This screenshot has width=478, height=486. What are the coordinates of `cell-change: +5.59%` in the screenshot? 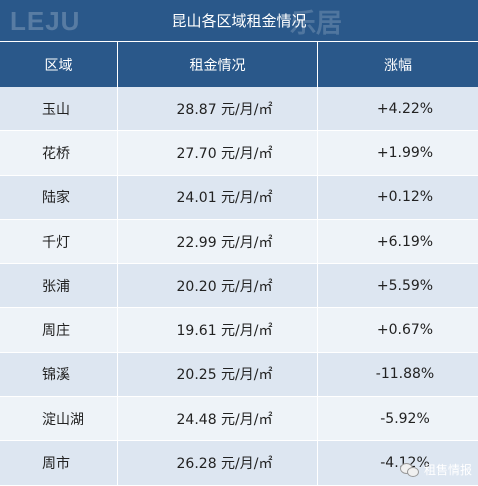 It's located at (397, 286).